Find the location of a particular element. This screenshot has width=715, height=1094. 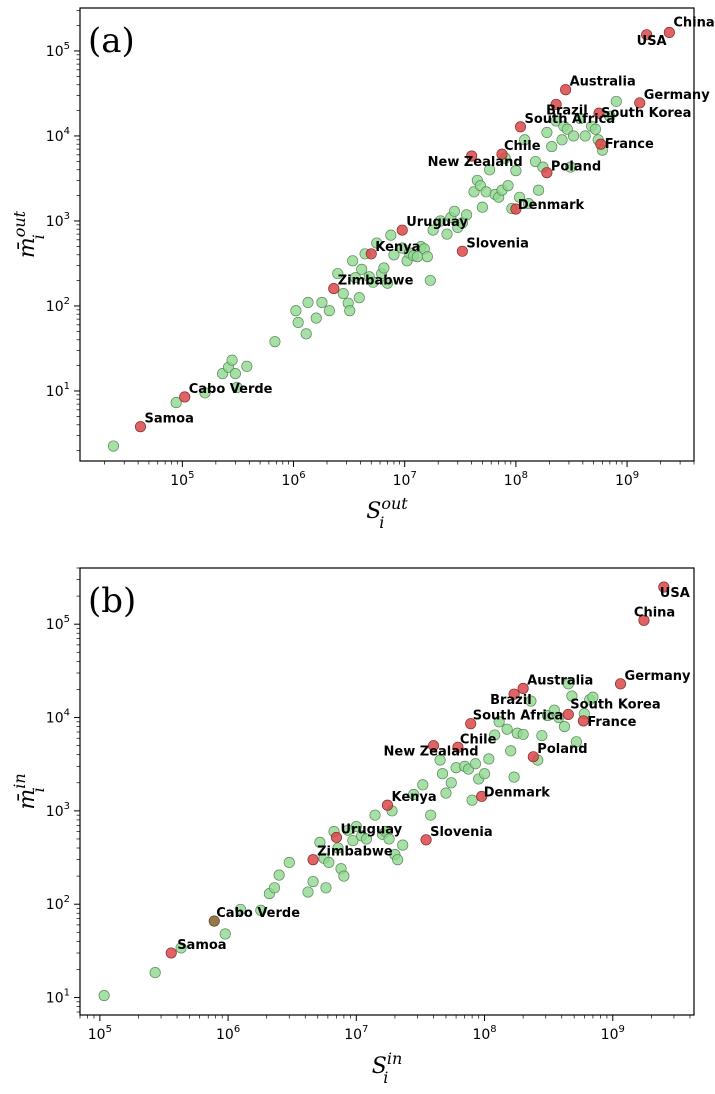

country-label: Kenya is located at coordinates (413, 797).